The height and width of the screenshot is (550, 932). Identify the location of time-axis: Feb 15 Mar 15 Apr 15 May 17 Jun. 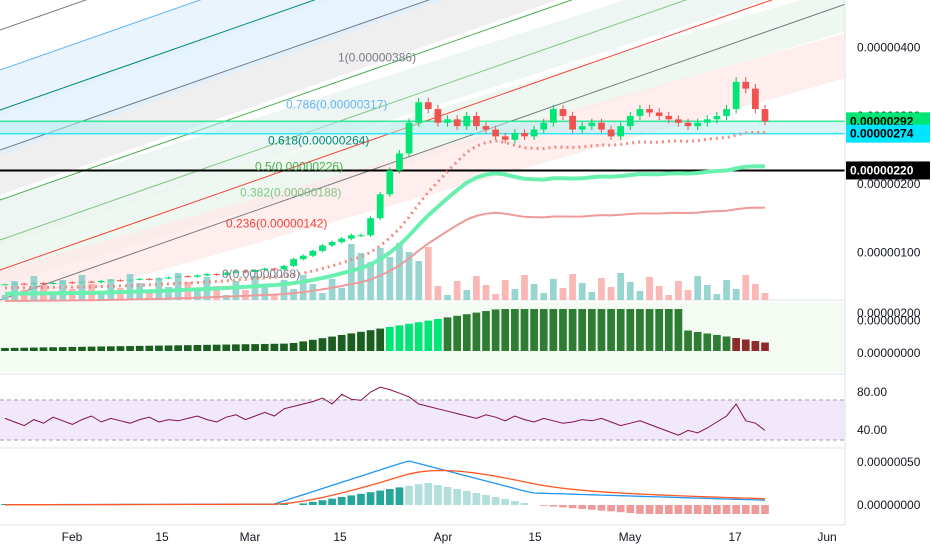
(422, 534).